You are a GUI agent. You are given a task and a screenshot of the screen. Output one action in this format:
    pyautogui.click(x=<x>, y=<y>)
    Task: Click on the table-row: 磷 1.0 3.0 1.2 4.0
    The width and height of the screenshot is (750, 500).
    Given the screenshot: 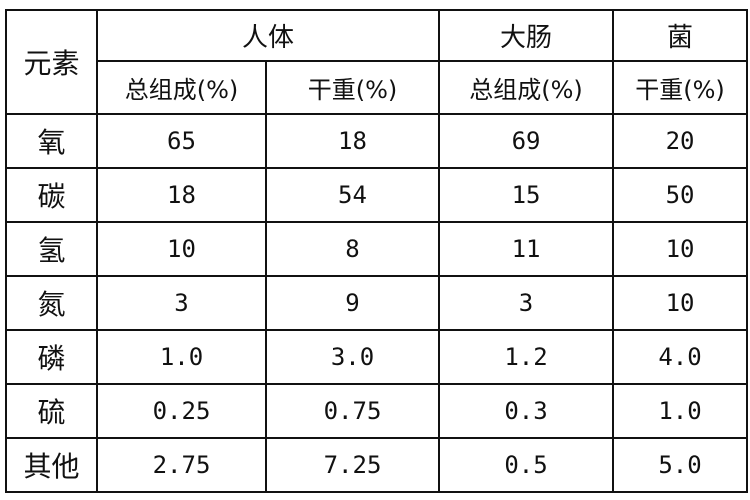 What is the action you would take?
    pyautogui.click(x=377, y=357)
    